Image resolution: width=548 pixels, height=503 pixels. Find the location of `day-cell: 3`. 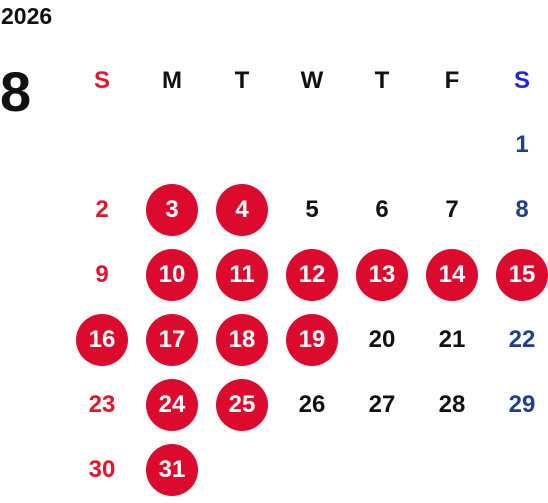

day-cell: 3 is located at coordinates (172, 209).